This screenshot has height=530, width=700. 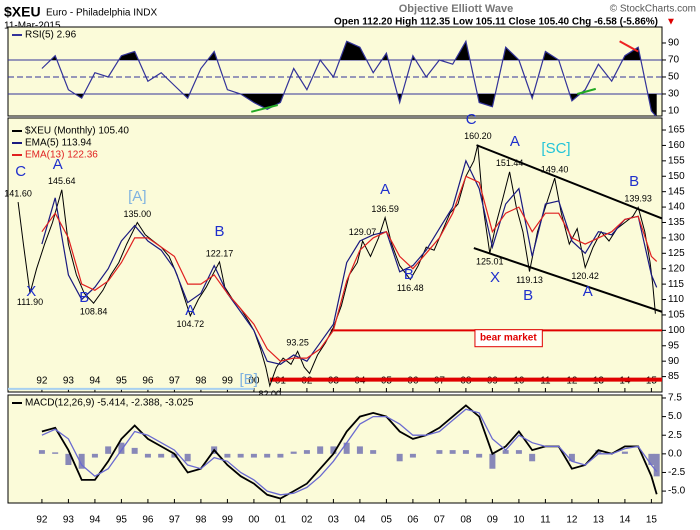 I want to click on pivot-label: 129.07, so click(x=363, y=232).